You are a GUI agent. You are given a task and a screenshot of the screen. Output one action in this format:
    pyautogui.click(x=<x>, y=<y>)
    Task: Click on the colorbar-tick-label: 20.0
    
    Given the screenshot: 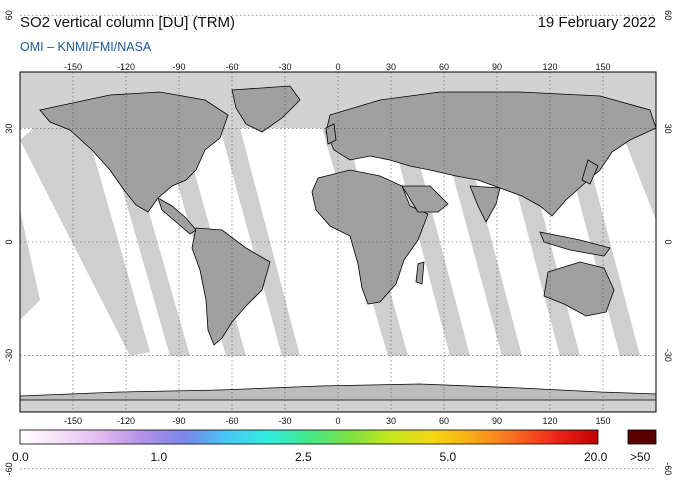 What is the action you would take?
    pyautogui.click(x=596, y=457)
    